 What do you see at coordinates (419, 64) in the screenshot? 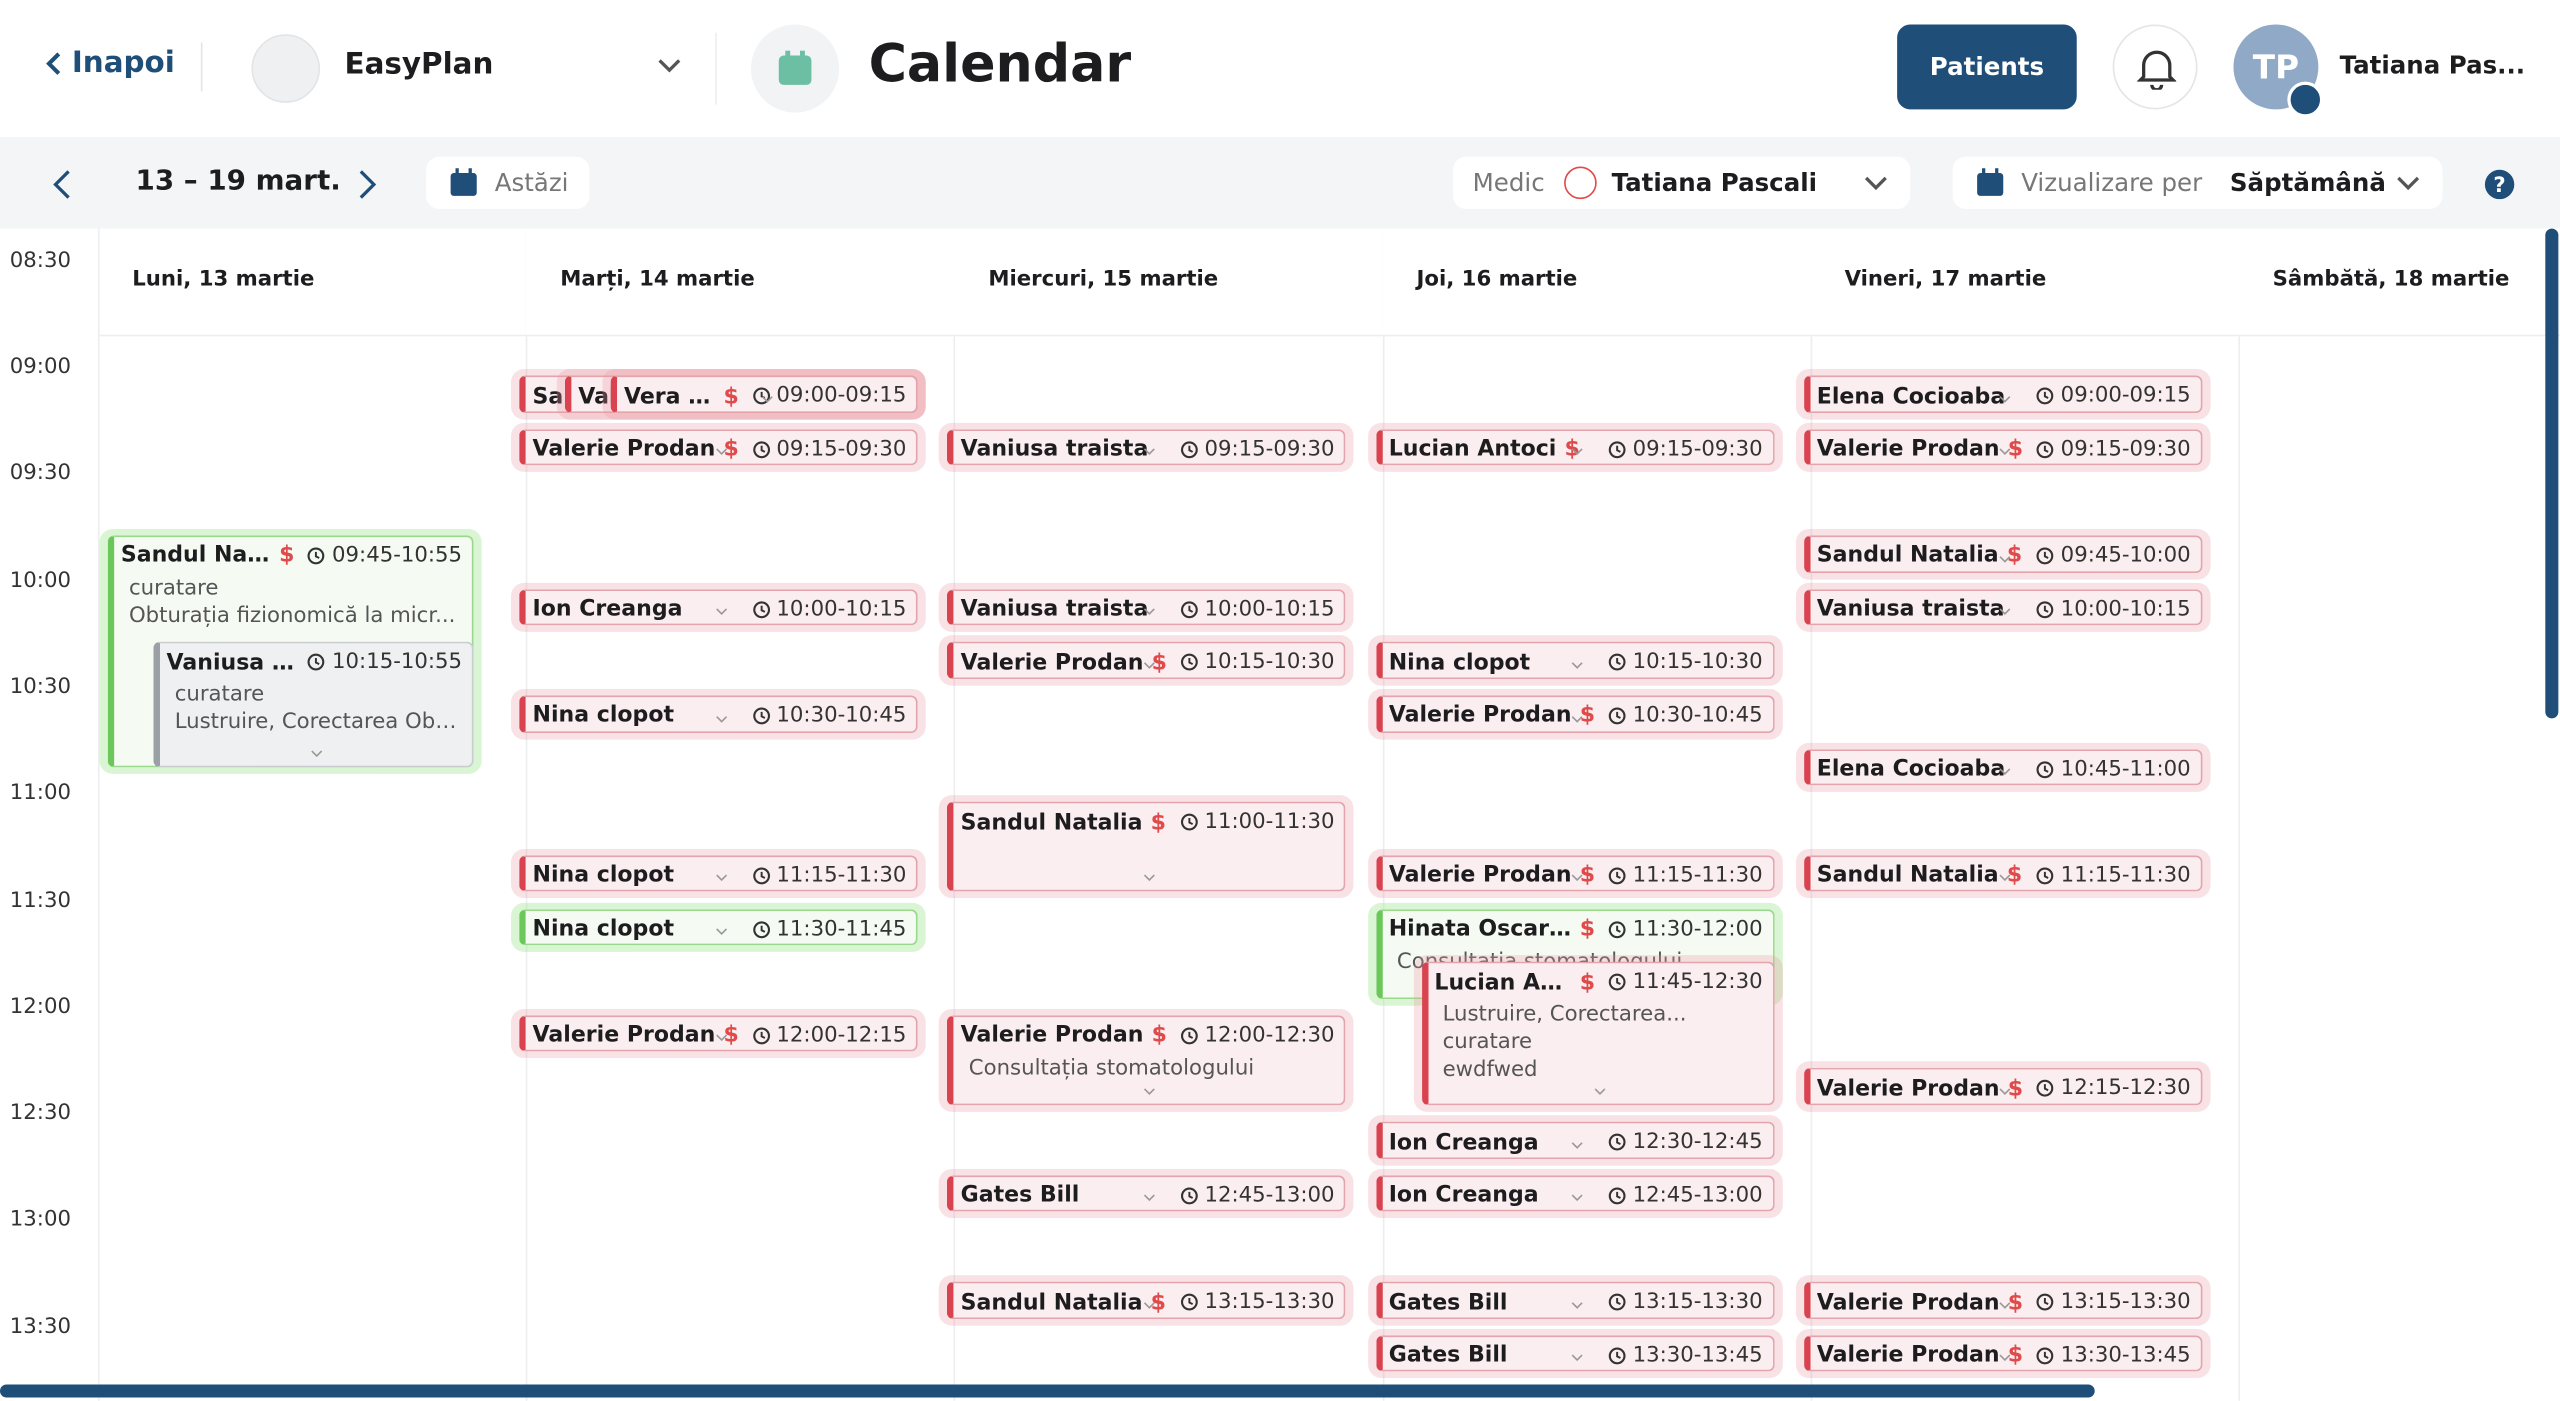
I see `clinic-name: EasyPlan` at bounding box center [419, 64].